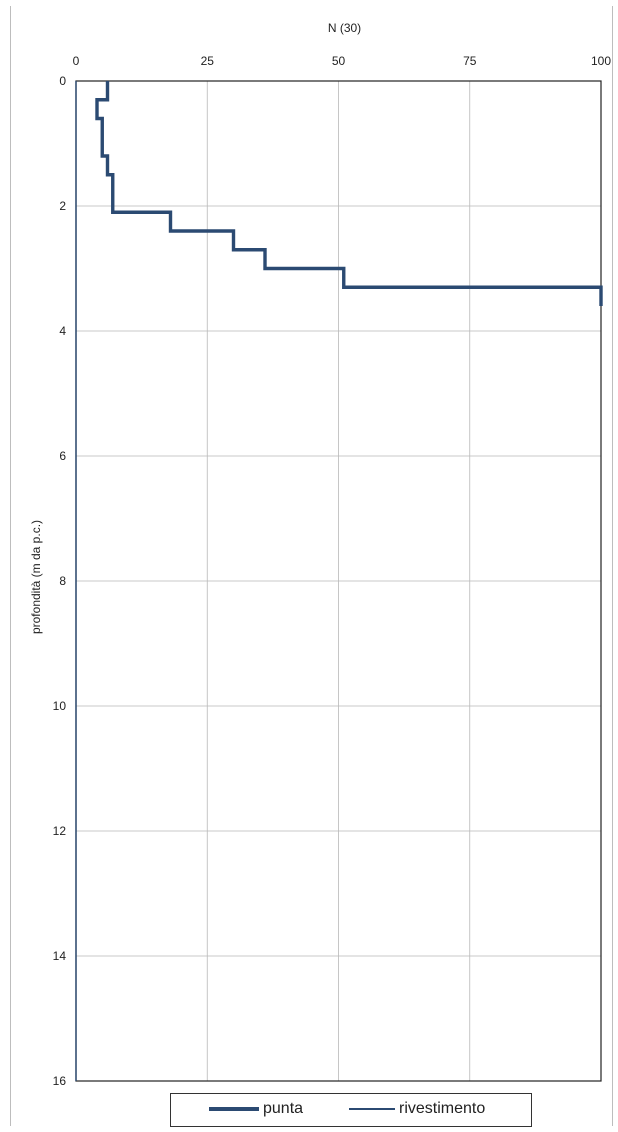 This screenshot has height=1132, width=618. What do you see at coordinates (372, 1109) in the screenshot?
I see `legend-swatch-rivestimento` at bounding box center [372, 1109].